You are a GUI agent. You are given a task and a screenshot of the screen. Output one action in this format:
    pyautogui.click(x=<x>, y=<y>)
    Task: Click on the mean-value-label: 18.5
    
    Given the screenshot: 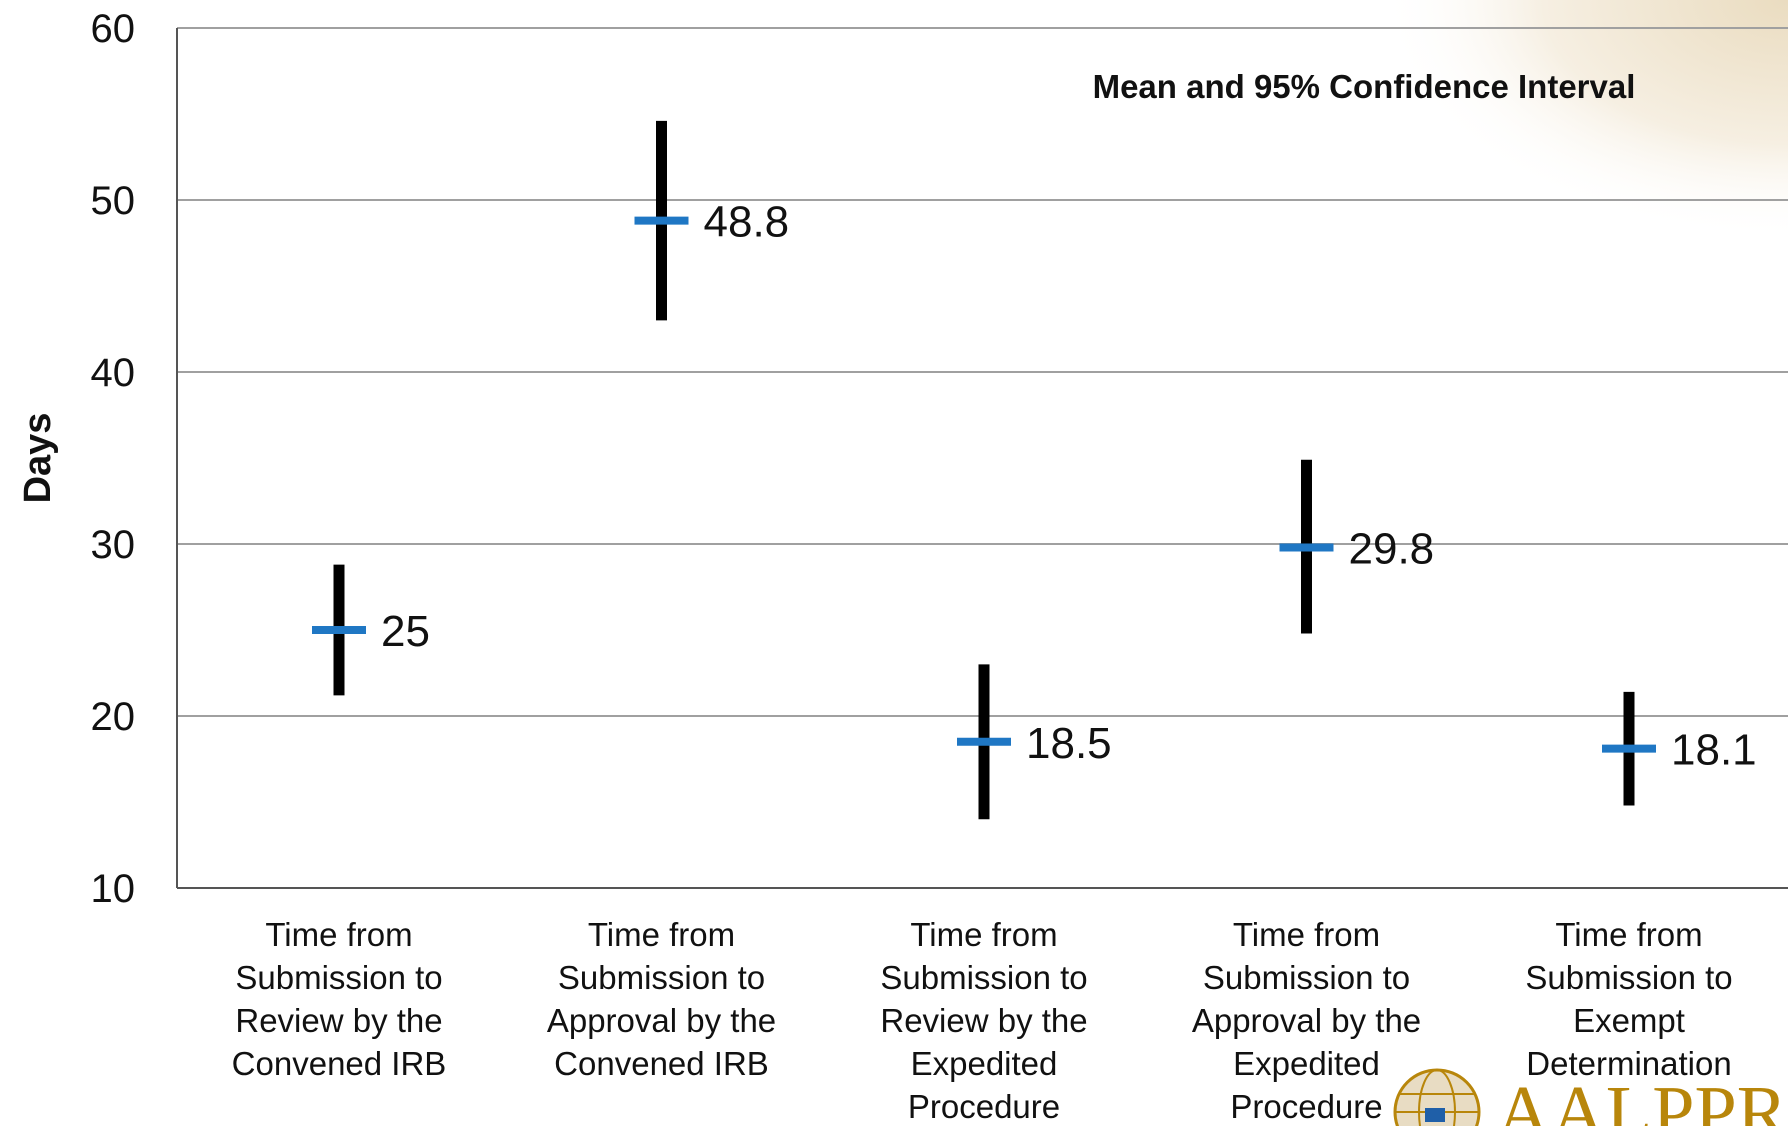 What is the action you would take?
    pyautogui.click(x=1069, y=743)
    